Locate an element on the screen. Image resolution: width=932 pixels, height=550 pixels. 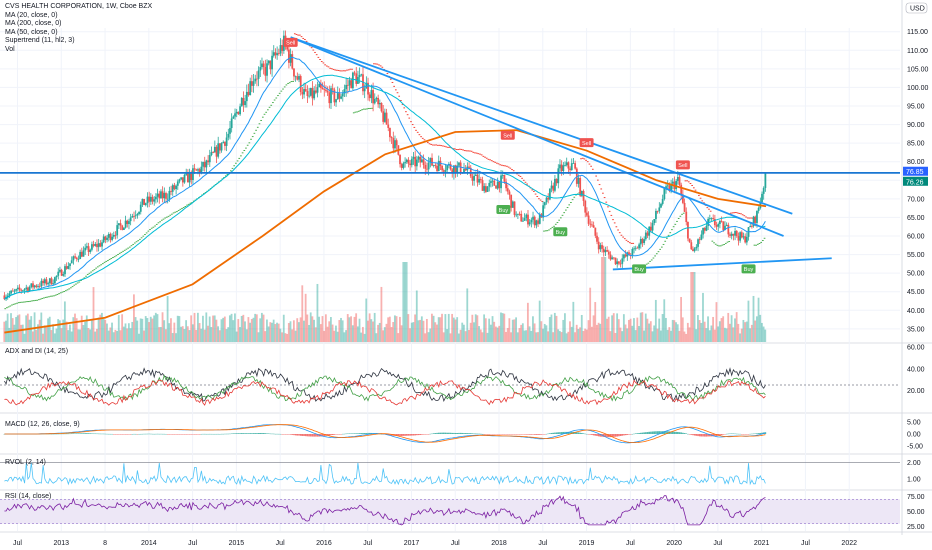
price-tick-label: 100.00 is located at coordinates (918, 88).